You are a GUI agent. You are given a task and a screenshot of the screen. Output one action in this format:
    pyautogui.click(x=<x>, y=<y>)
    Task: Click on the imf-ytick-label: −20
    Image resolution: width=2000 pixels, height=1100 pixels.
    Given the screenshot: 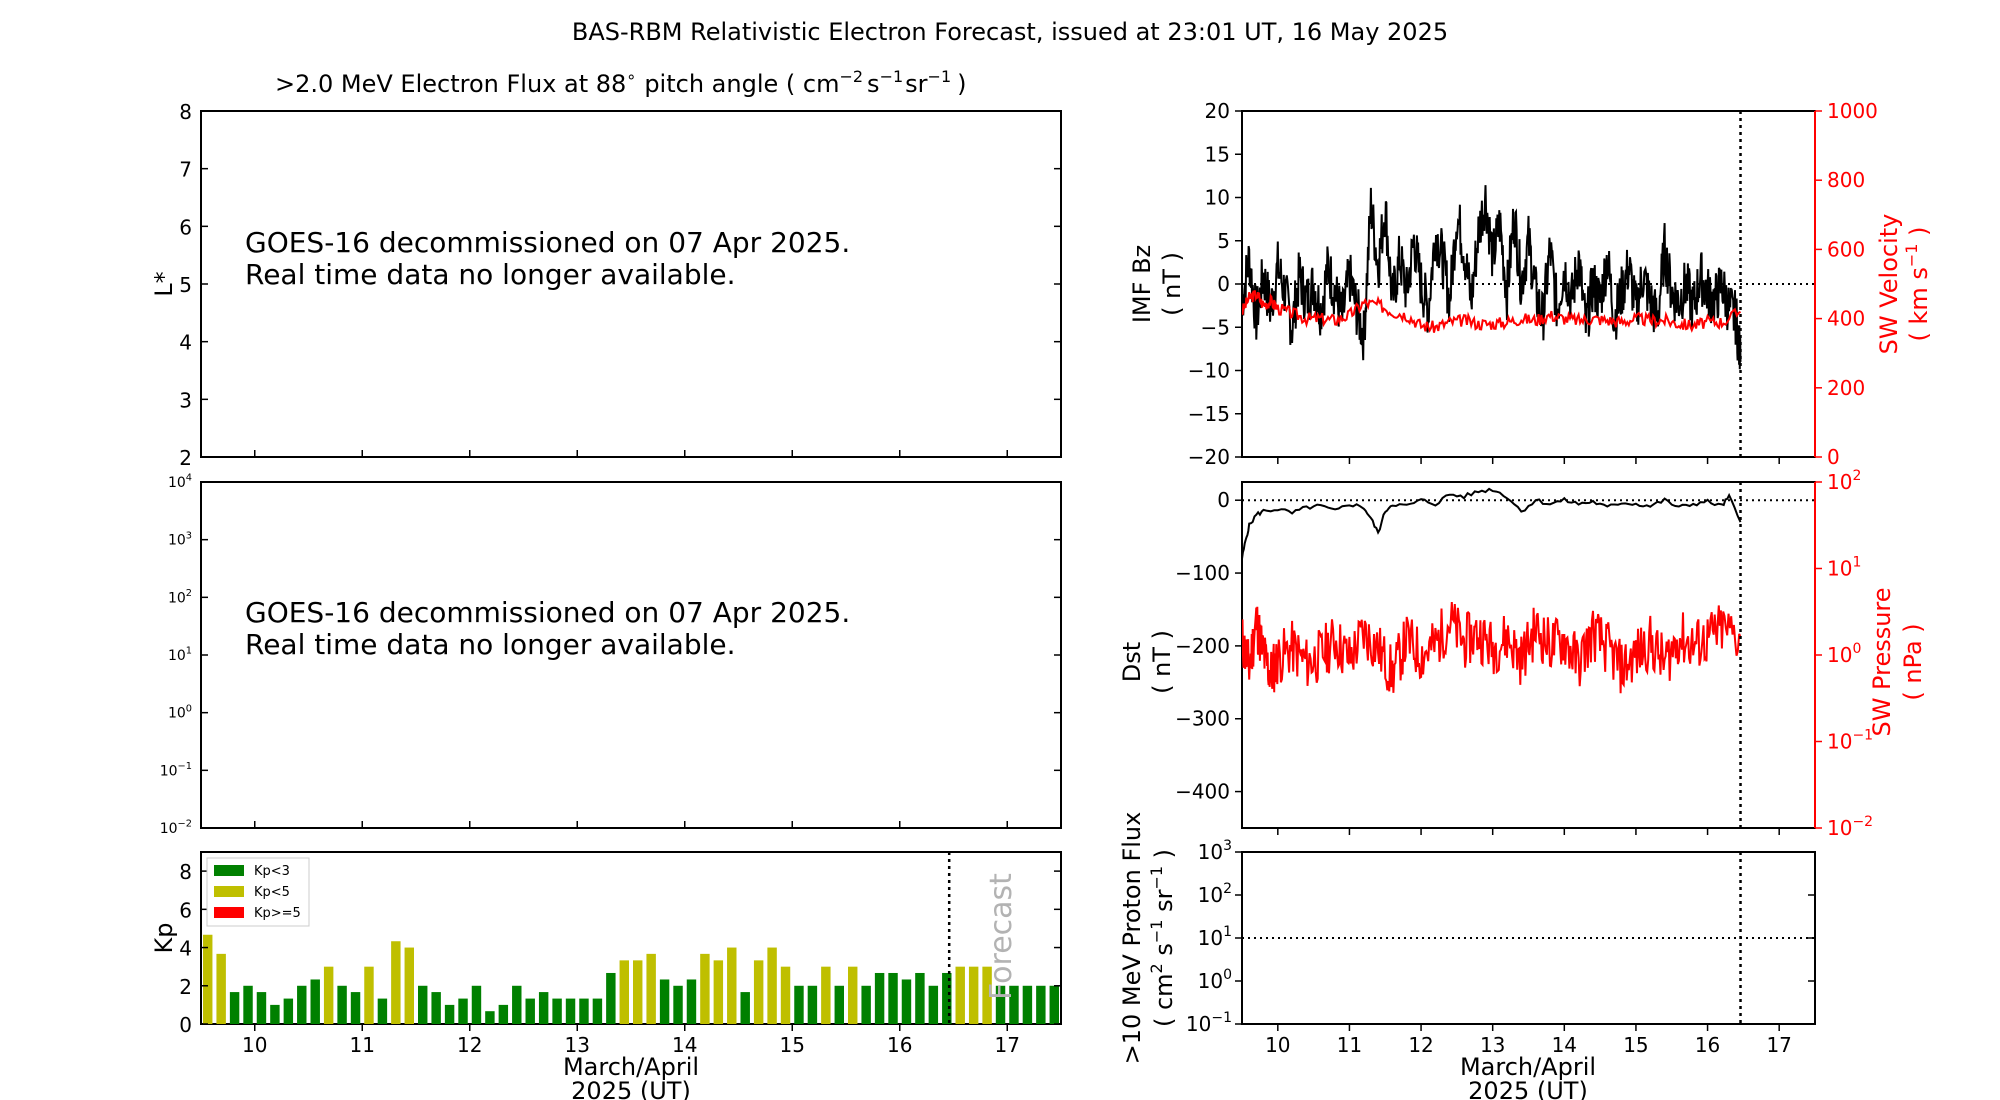 What is the action you would take?
    pyautogui.click(x=1209, y=457)
    